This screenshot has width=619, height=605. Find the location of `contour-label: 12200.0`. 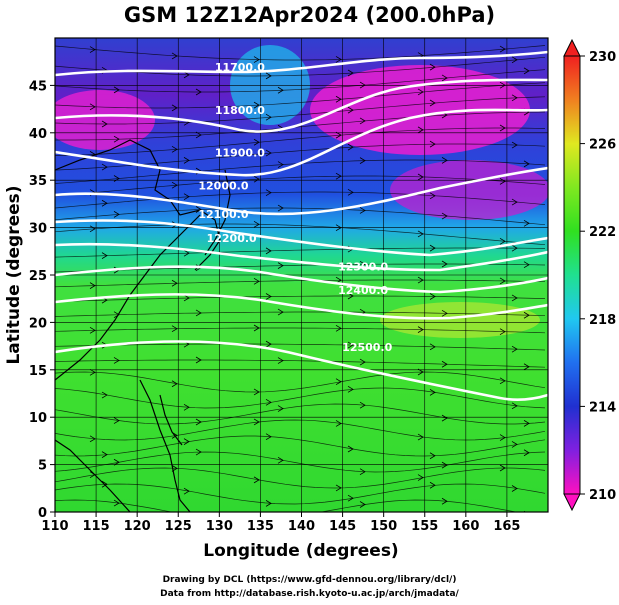

contour-label: 12200.0 is located at coordinates (232, 238).